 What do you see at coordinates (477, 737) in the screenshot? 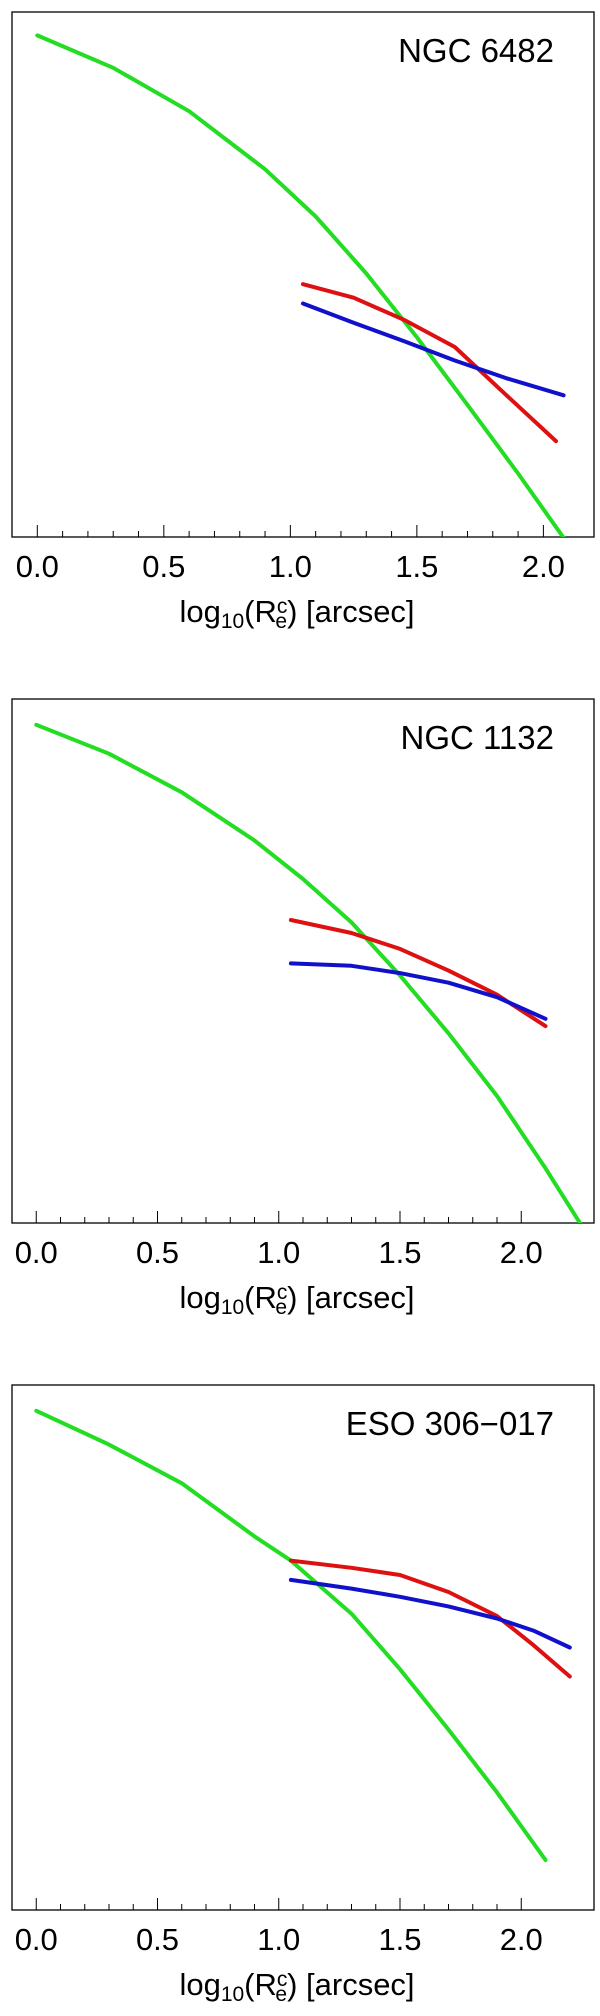
I see `chart-title: NGC 1132` at bounding box center [477, 737].